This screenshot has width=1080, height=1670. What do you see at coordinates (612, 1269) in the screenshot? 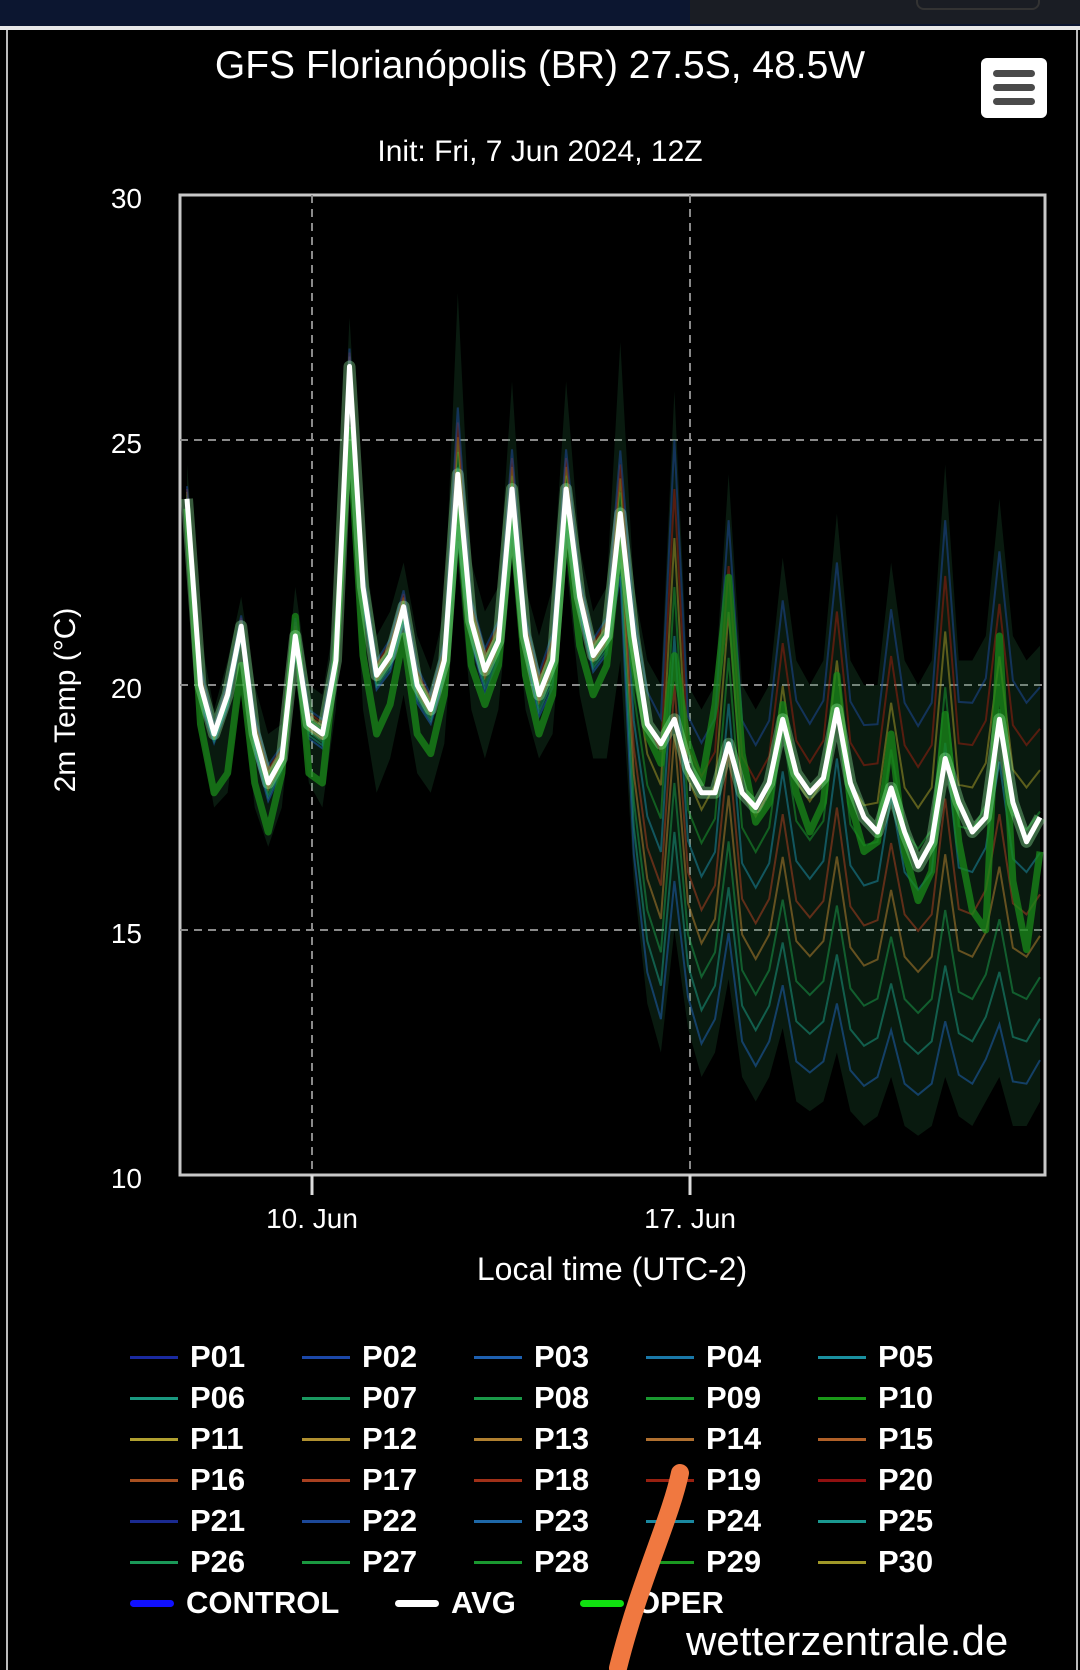
I see `x-axis-label: Local time (UTC-2)` at bounding box center [612, 1269].